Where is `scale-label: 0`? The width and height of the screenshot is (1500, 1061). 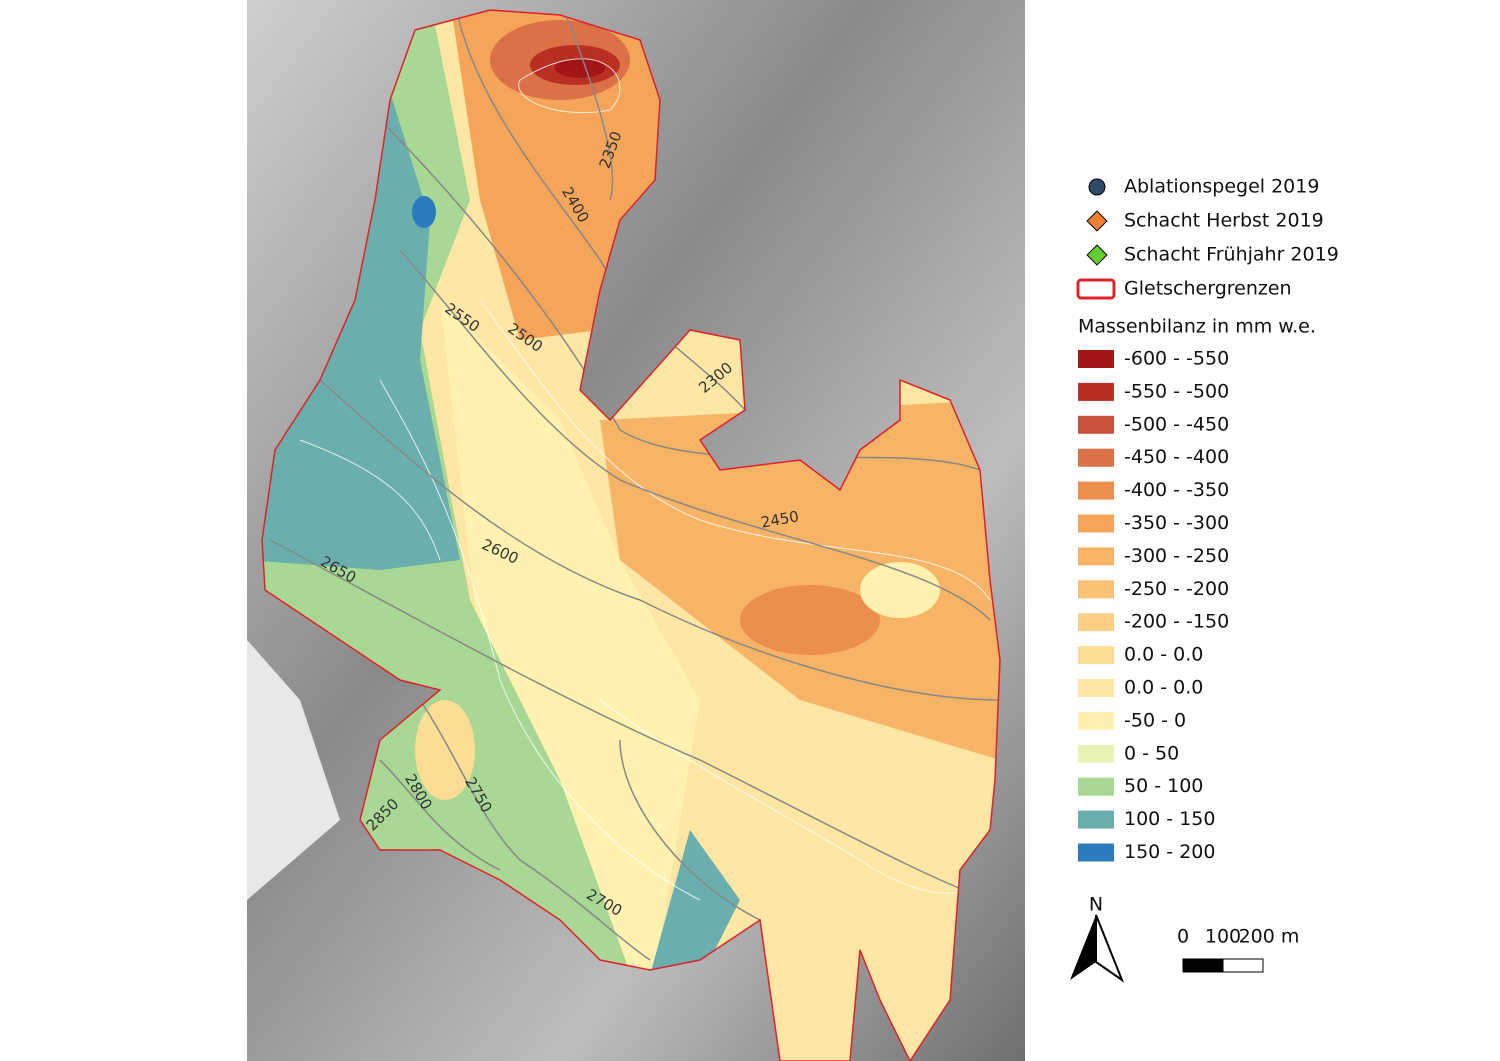
scale-label: 0 is located at coordinates (1183, 937).